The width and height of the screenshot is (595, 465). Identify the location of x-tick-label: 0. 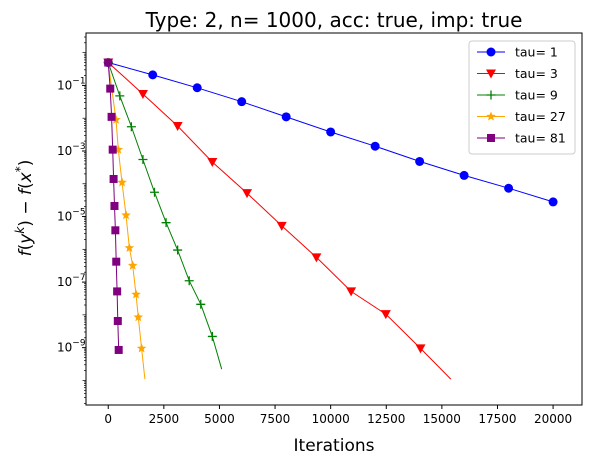
(108, 419).